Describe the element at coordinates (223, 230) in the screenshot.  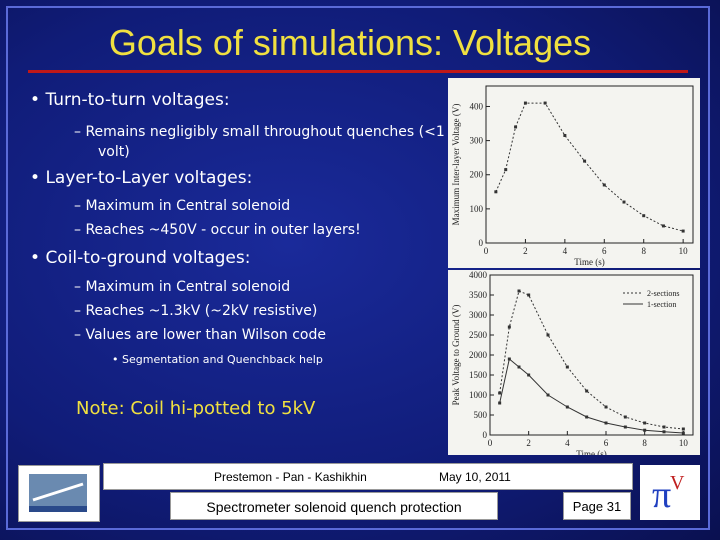
I see `sub-bullet-text: Reaches ~450V - occur in outer layers!` at that location.